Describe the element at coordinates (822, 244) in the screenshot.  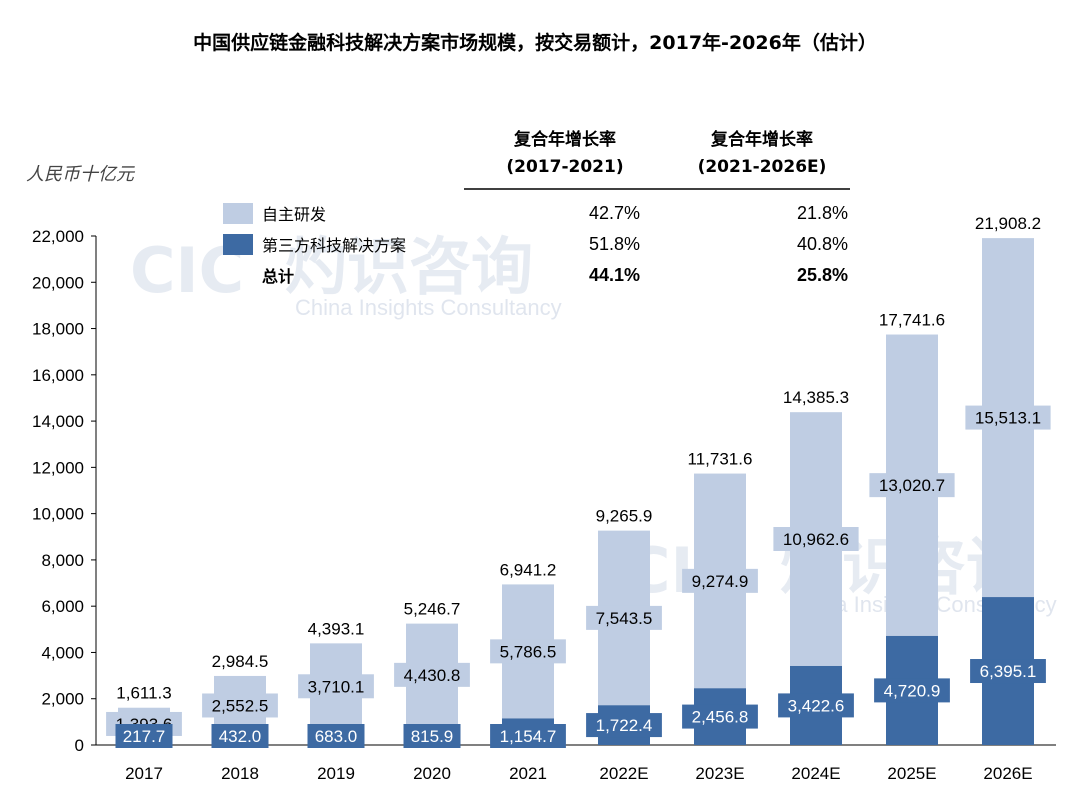
I see `cagr-thirdparty-2: 40.8%` at that location.